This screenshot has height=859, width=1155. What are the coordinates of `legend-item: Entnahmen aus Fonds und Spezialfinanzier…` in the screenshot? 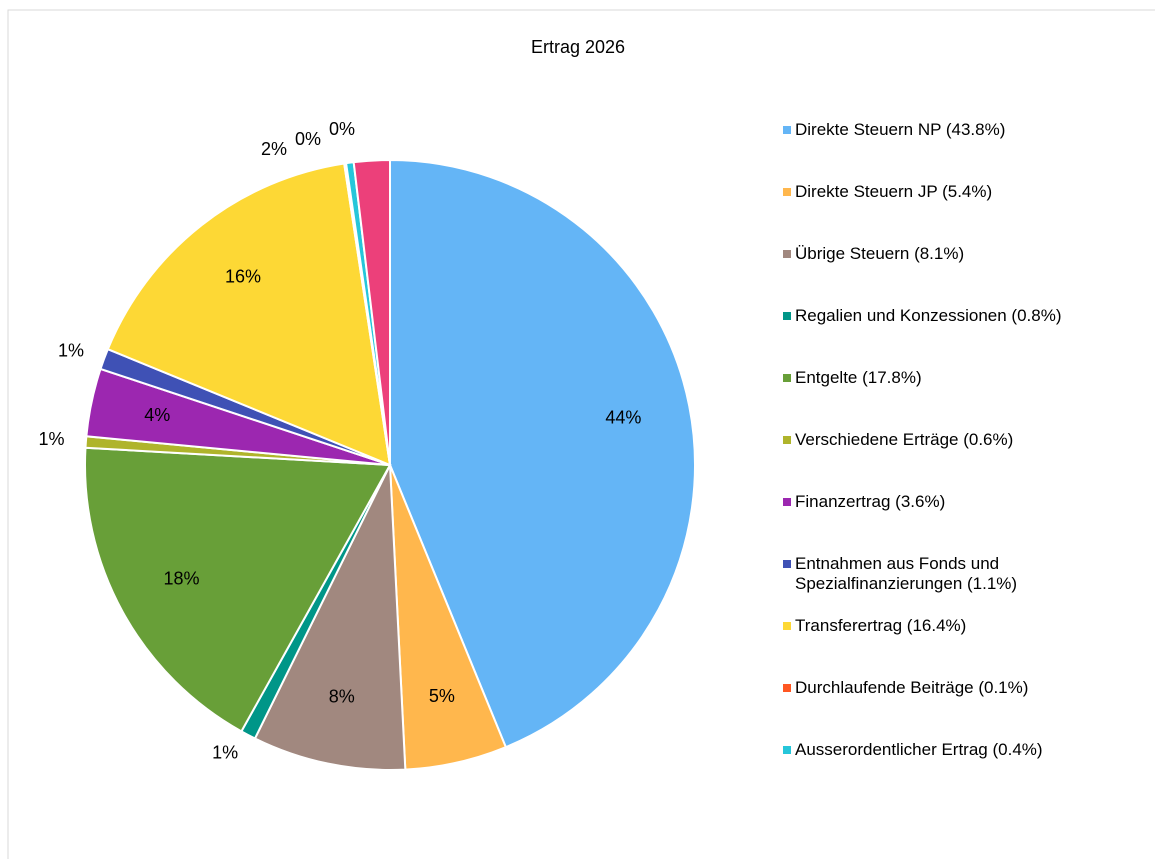 It's located at (965, 585).